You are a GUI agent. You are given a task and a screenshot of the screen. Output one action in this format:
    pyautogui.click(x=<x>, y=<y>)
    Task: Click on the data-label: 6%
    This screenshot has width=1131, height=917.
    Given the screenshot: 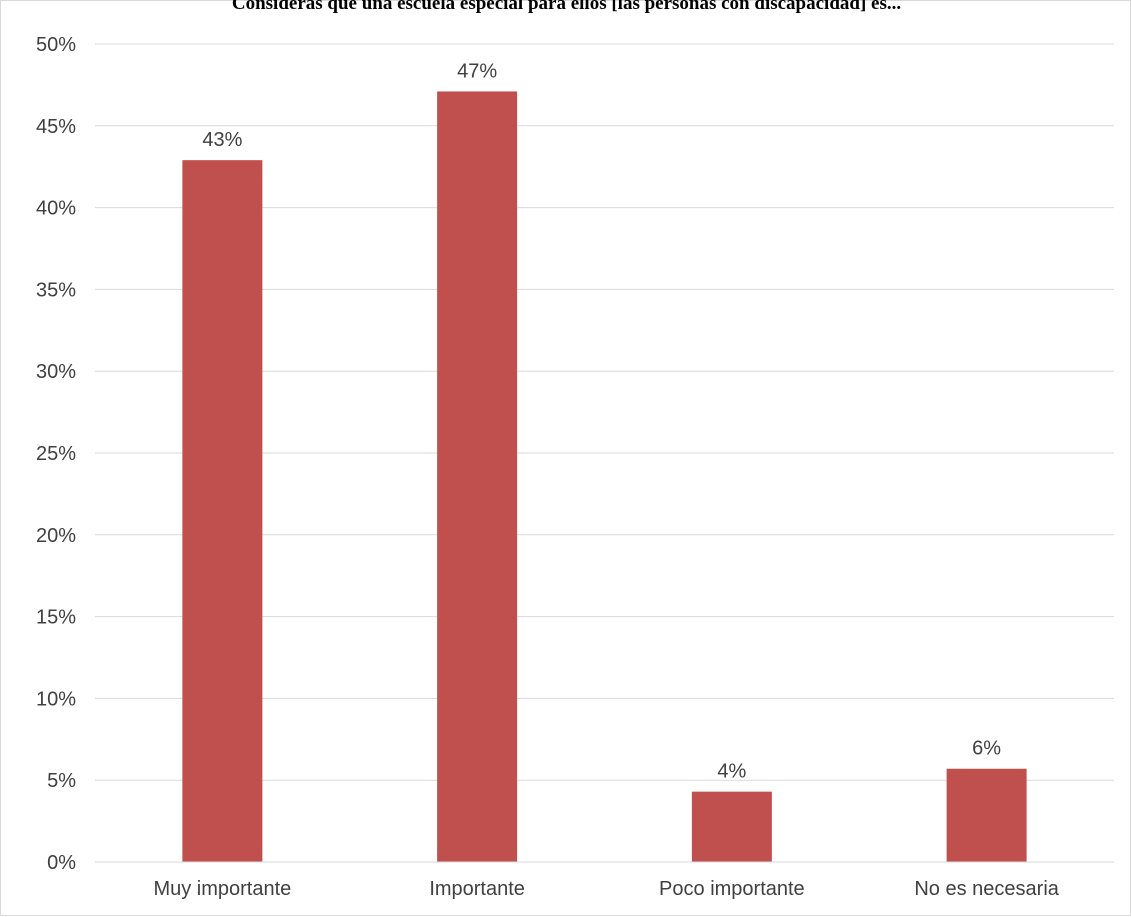 What is the action you would take?
    pyautogui.click(x=986, y=749)
    